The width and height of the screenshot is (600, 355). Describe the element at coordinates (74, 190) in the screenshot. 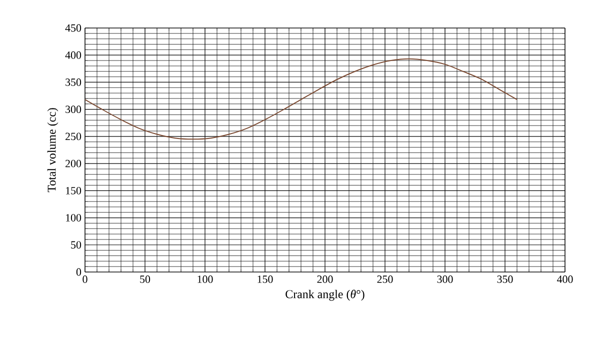

I see `y-tick-label: 150` at that location.